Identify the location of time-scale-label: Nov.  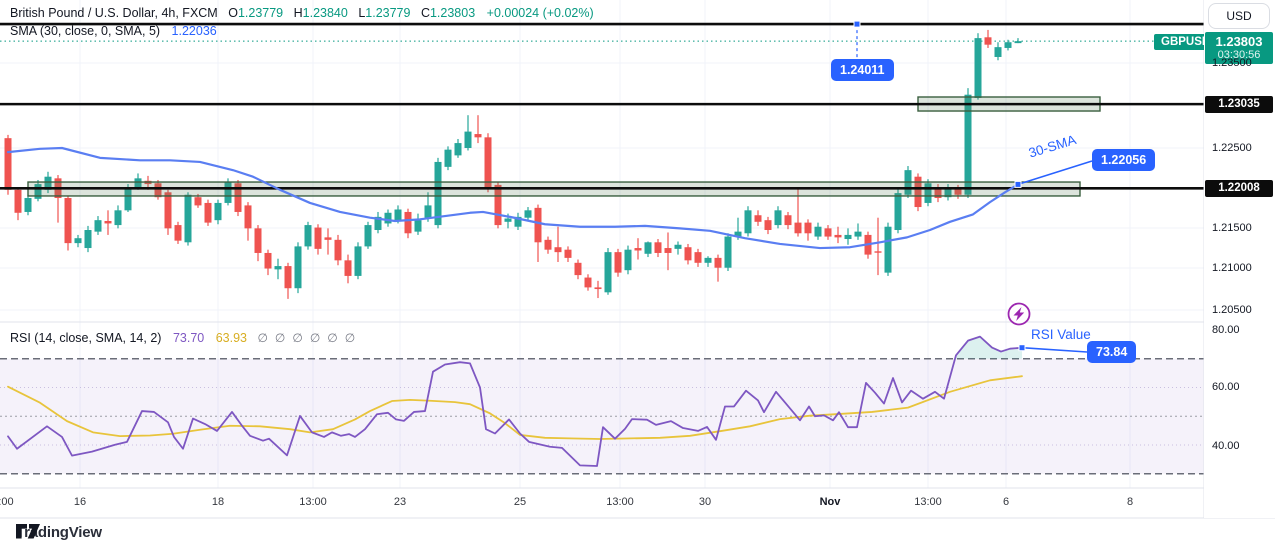
(830, 502).